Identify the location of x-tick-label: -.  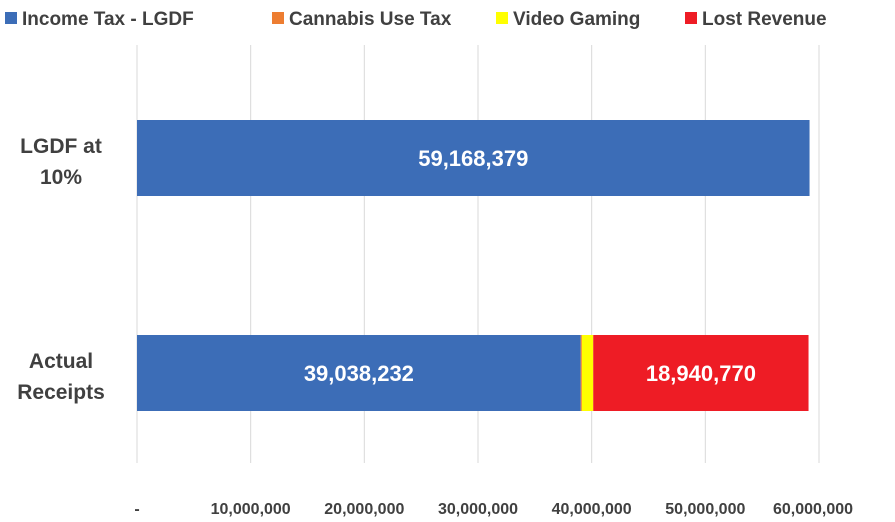
(136, 509).